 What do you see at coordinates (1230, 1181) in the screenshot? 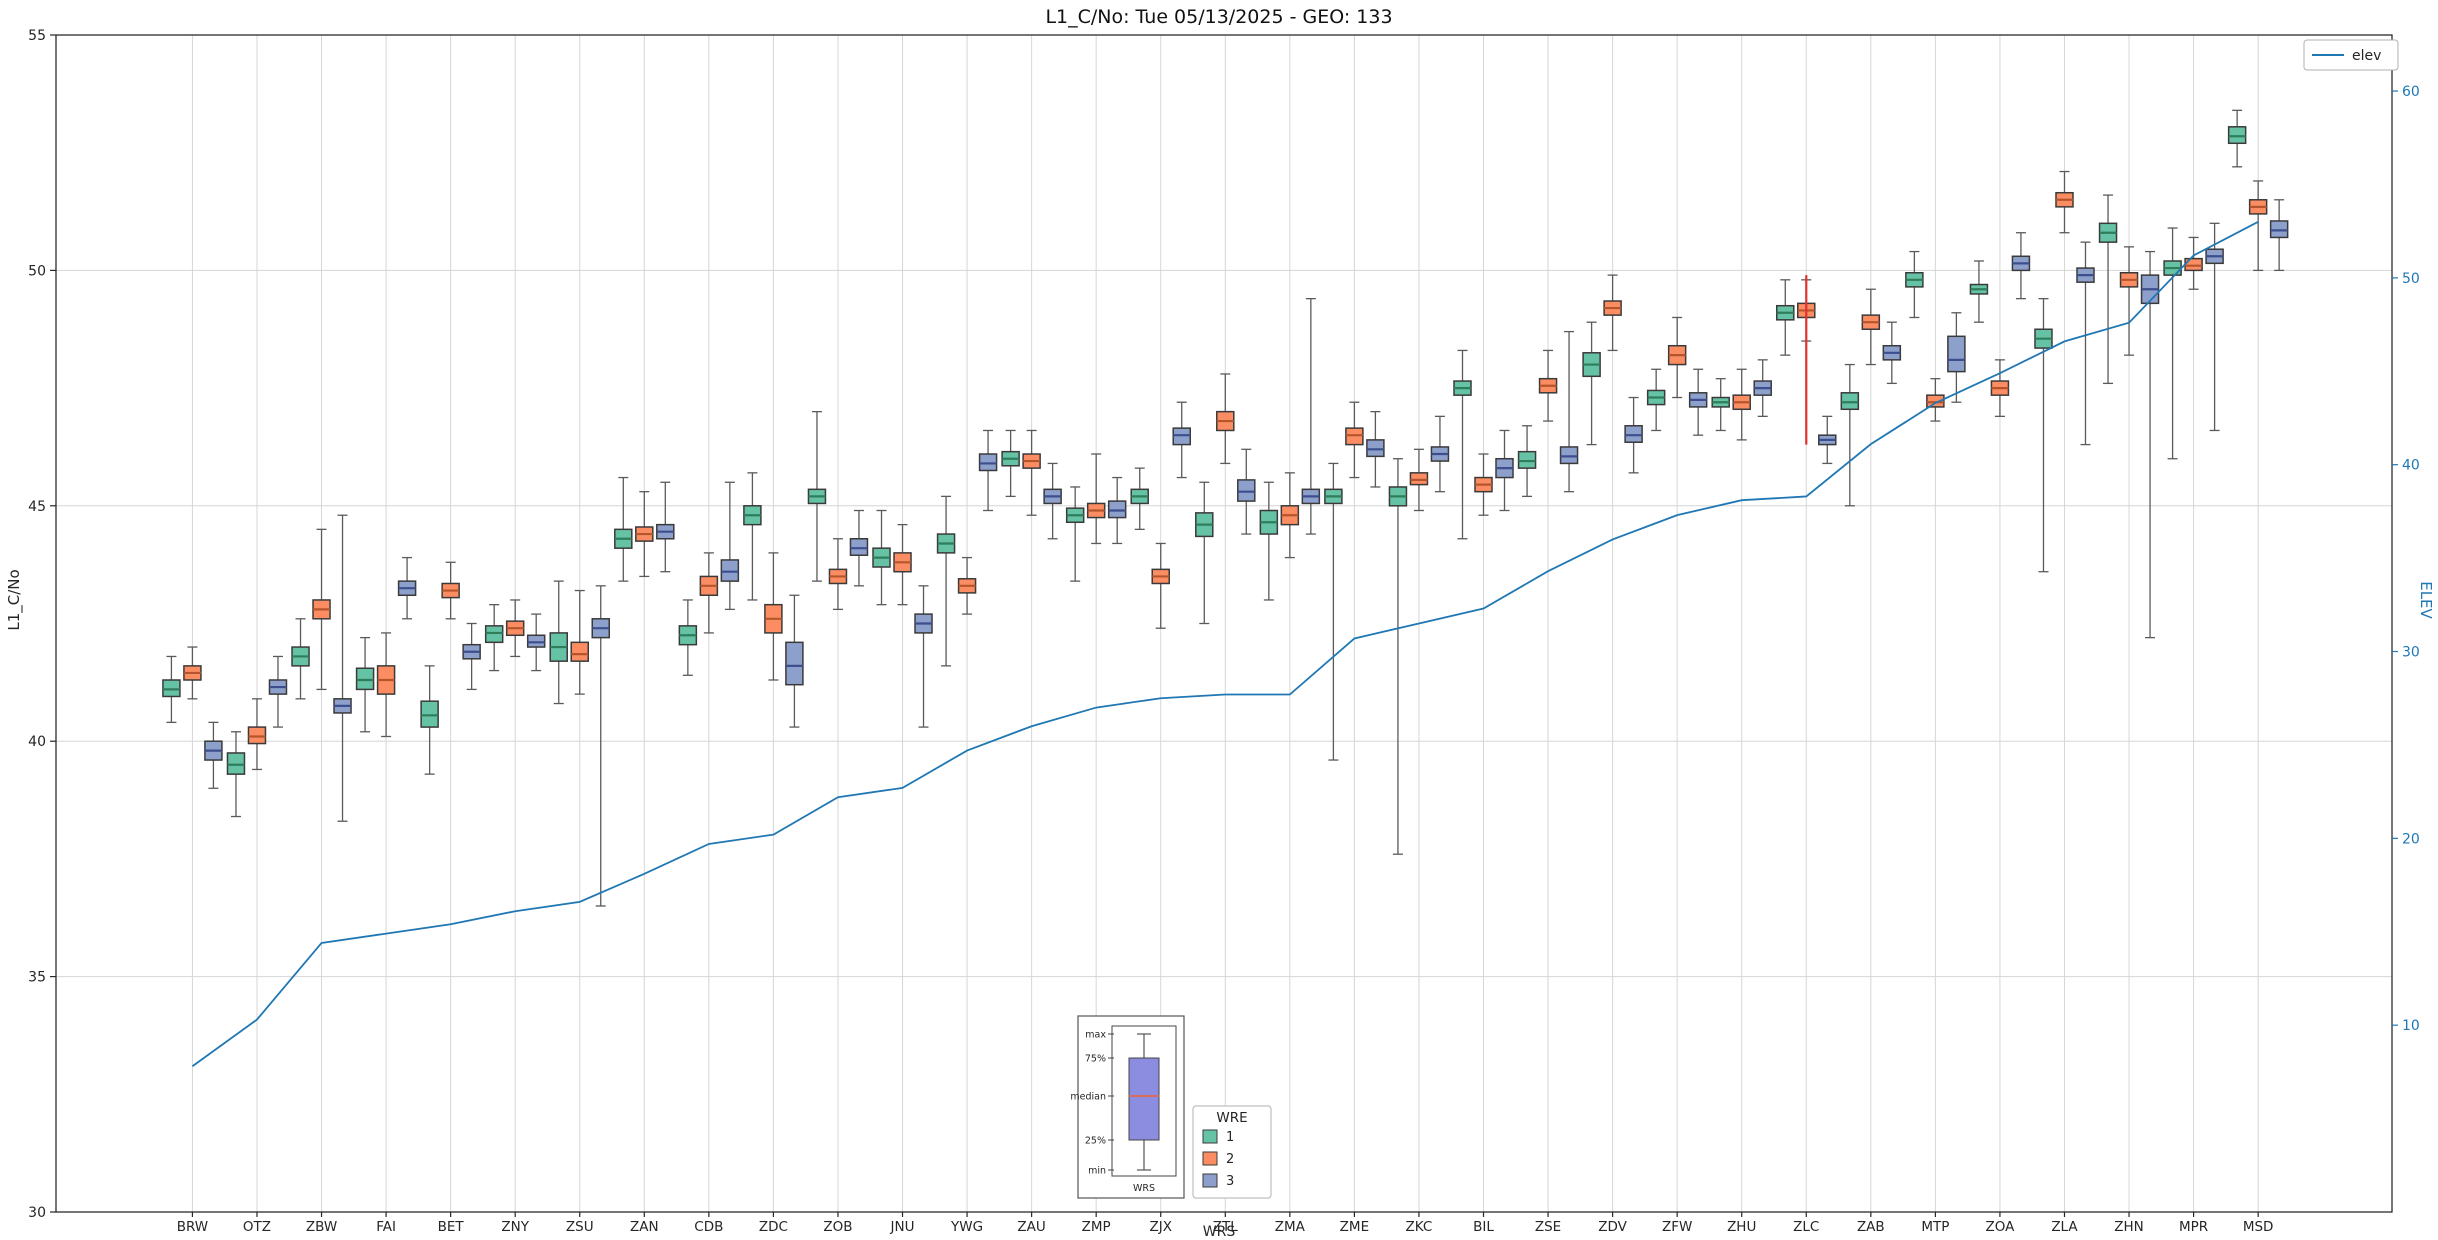
I see `wre-label-3: 3` at bounding box center [1230, 1181].